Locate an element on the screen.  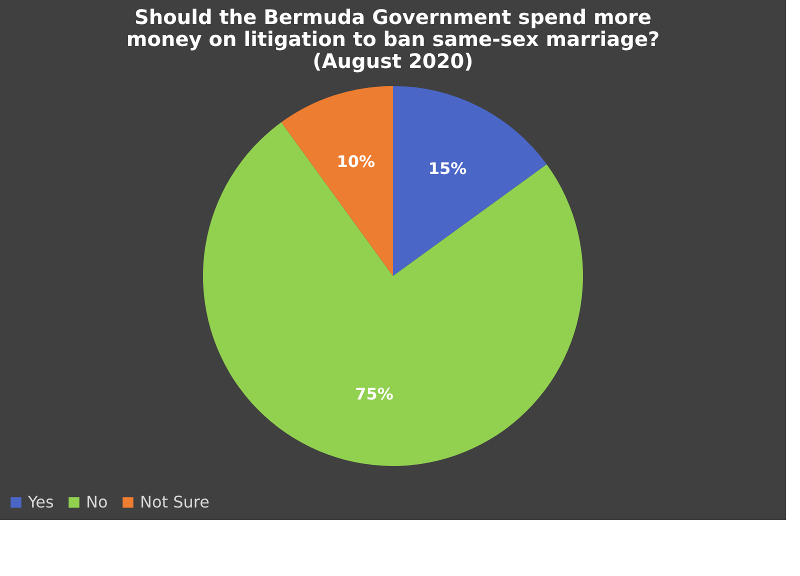
legend-label: Yes is located at coordinates (40, 502).